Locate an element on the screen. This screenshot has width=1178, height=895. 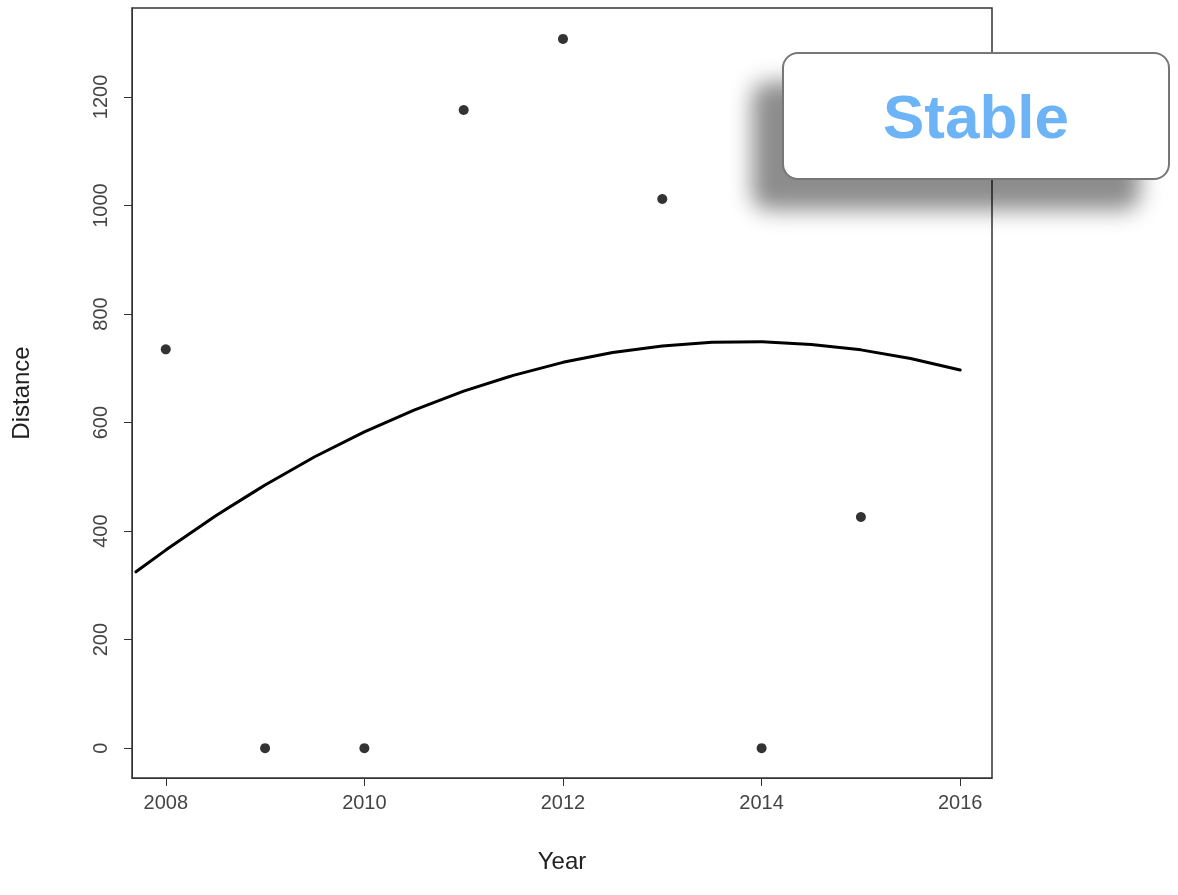
callout-box: Stable is located at coordinates (976, 116).